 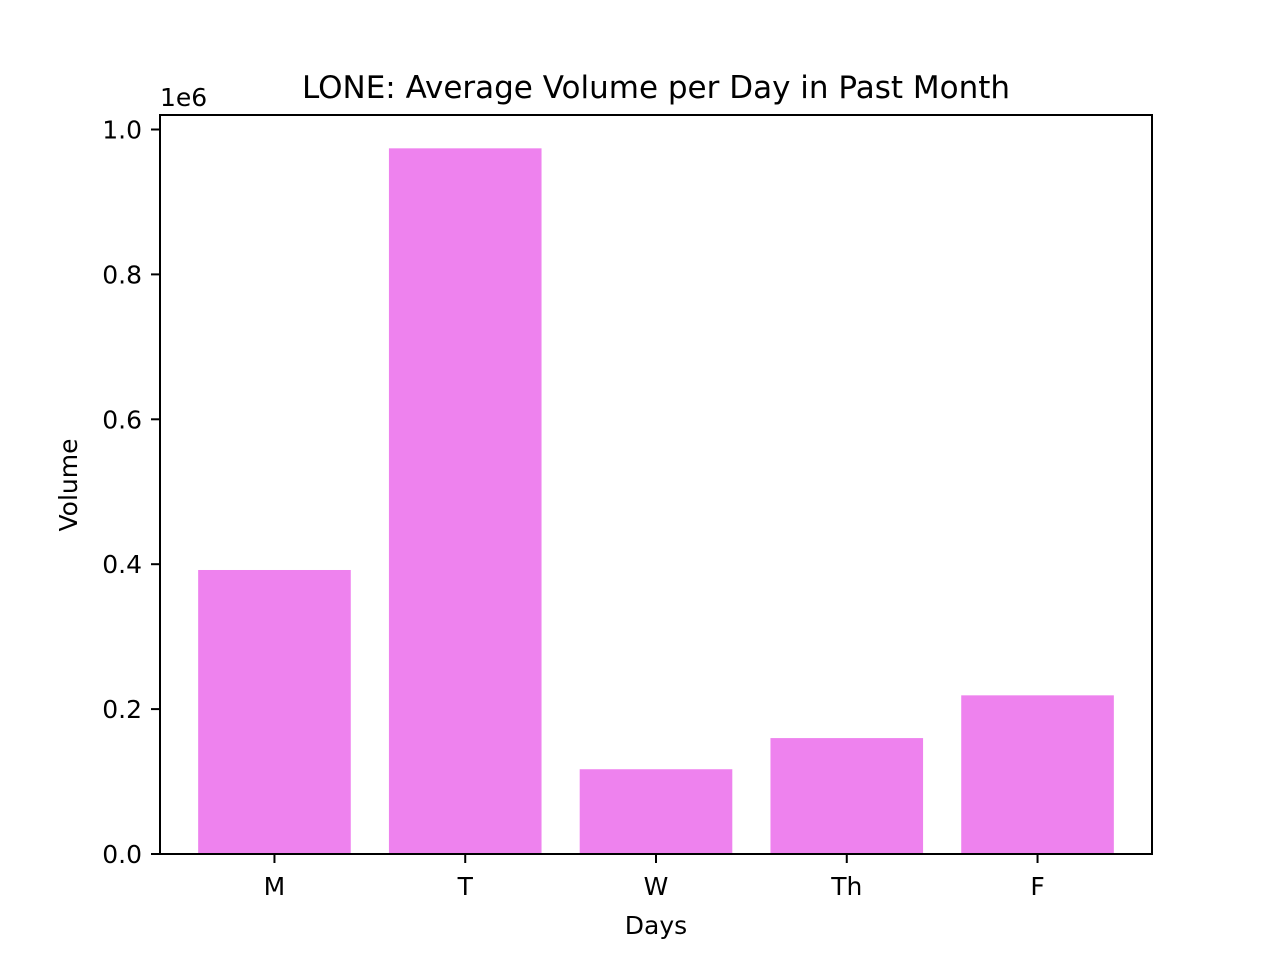 I want to click on x-tick-label-f: F, so click(x=1037, y=886).